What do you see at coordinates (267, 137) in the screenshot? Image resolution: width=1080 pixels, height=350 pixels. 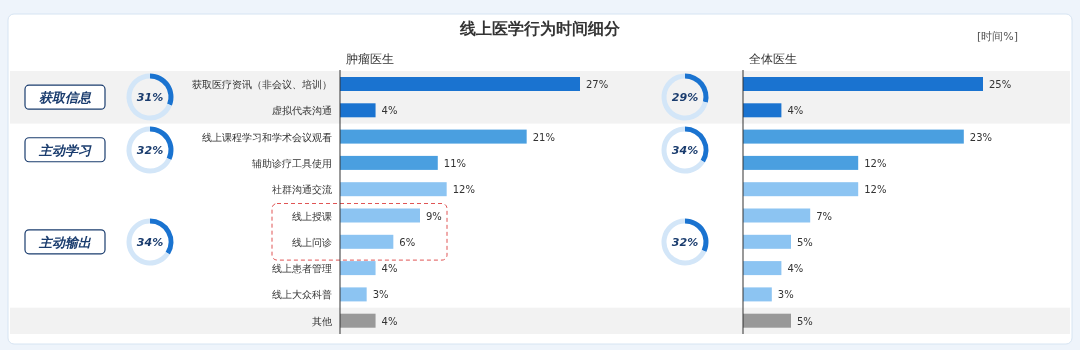 I see `y-tick-label: 线上课程学习和学术会议观看` at bounding box center [267, 137].